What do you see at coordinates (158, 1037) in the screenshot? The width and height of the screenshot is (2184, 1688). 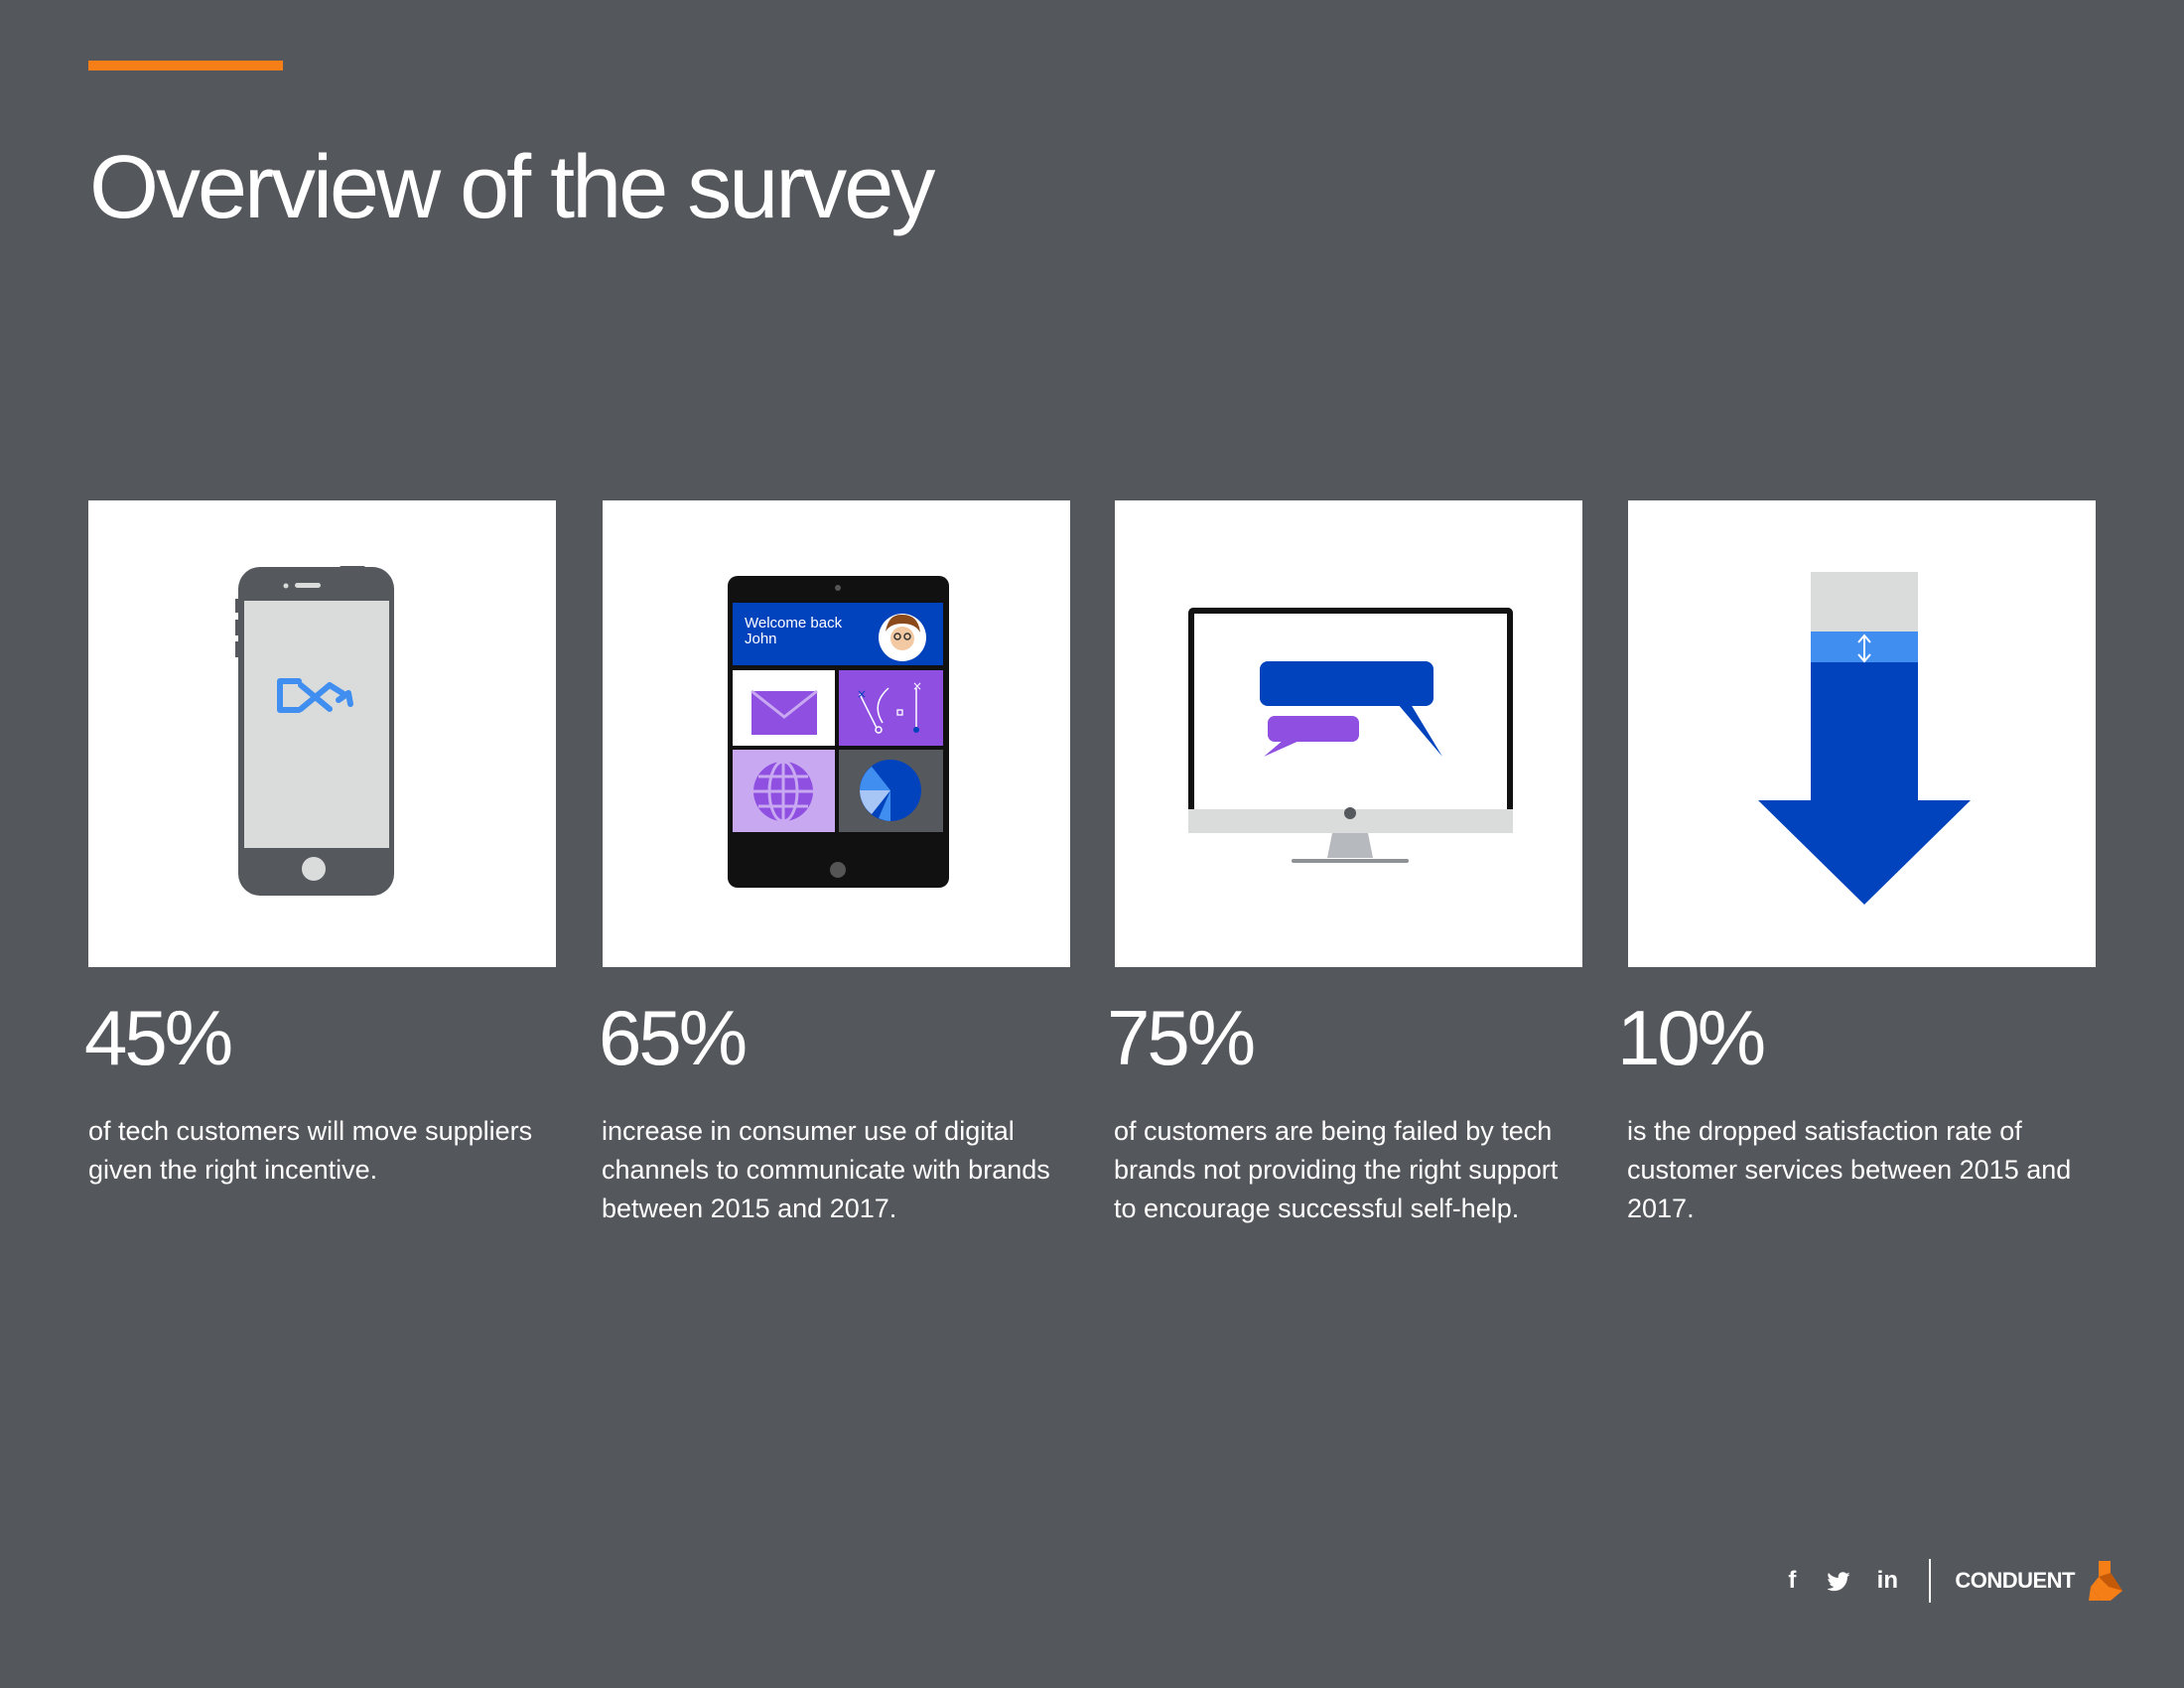 I see `stat-value-1: 45%` at bounding box center [158, 1037].